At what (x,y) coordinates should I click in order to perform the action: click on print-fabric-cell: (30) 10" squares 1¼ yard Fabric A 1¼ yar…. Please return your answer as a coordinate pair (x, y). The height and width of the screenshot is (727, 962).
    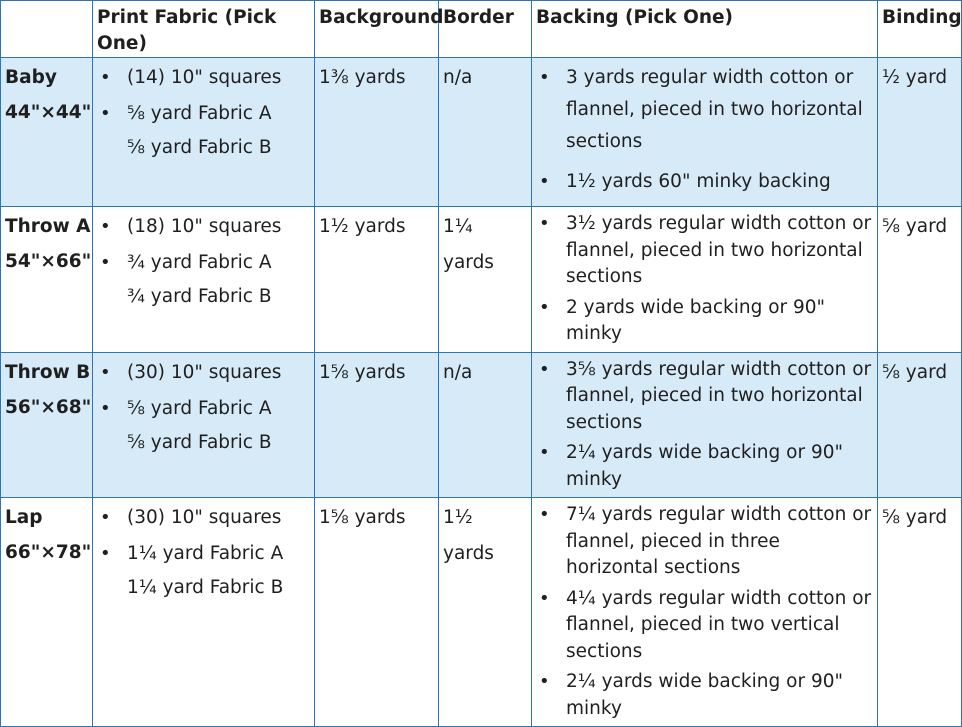
    Looking at the image, I should click on (203, 612).